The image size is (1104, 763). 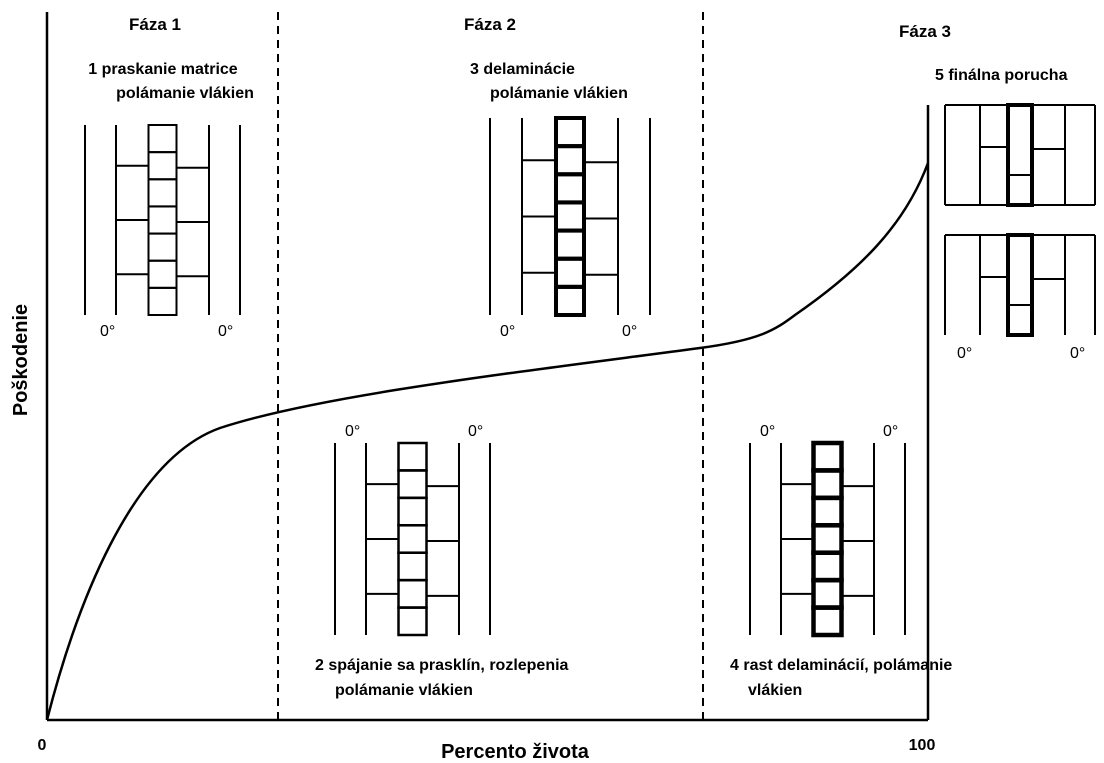 What do you see at coordinates (1001, 75) in the screenshot?
I see `stage-label: 5 finálna porucha` at bounding box center [1001, 75].